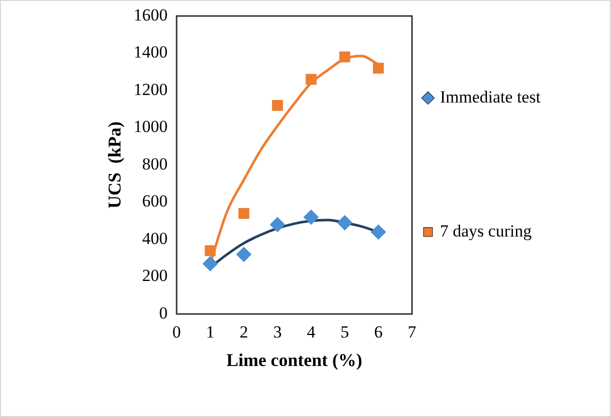 The height and width of the screenshot is (417, 611). Describe the element at coordinates (294, 360) in the screenshot. I see `x-axis-title: Lime content (%)` at that location.